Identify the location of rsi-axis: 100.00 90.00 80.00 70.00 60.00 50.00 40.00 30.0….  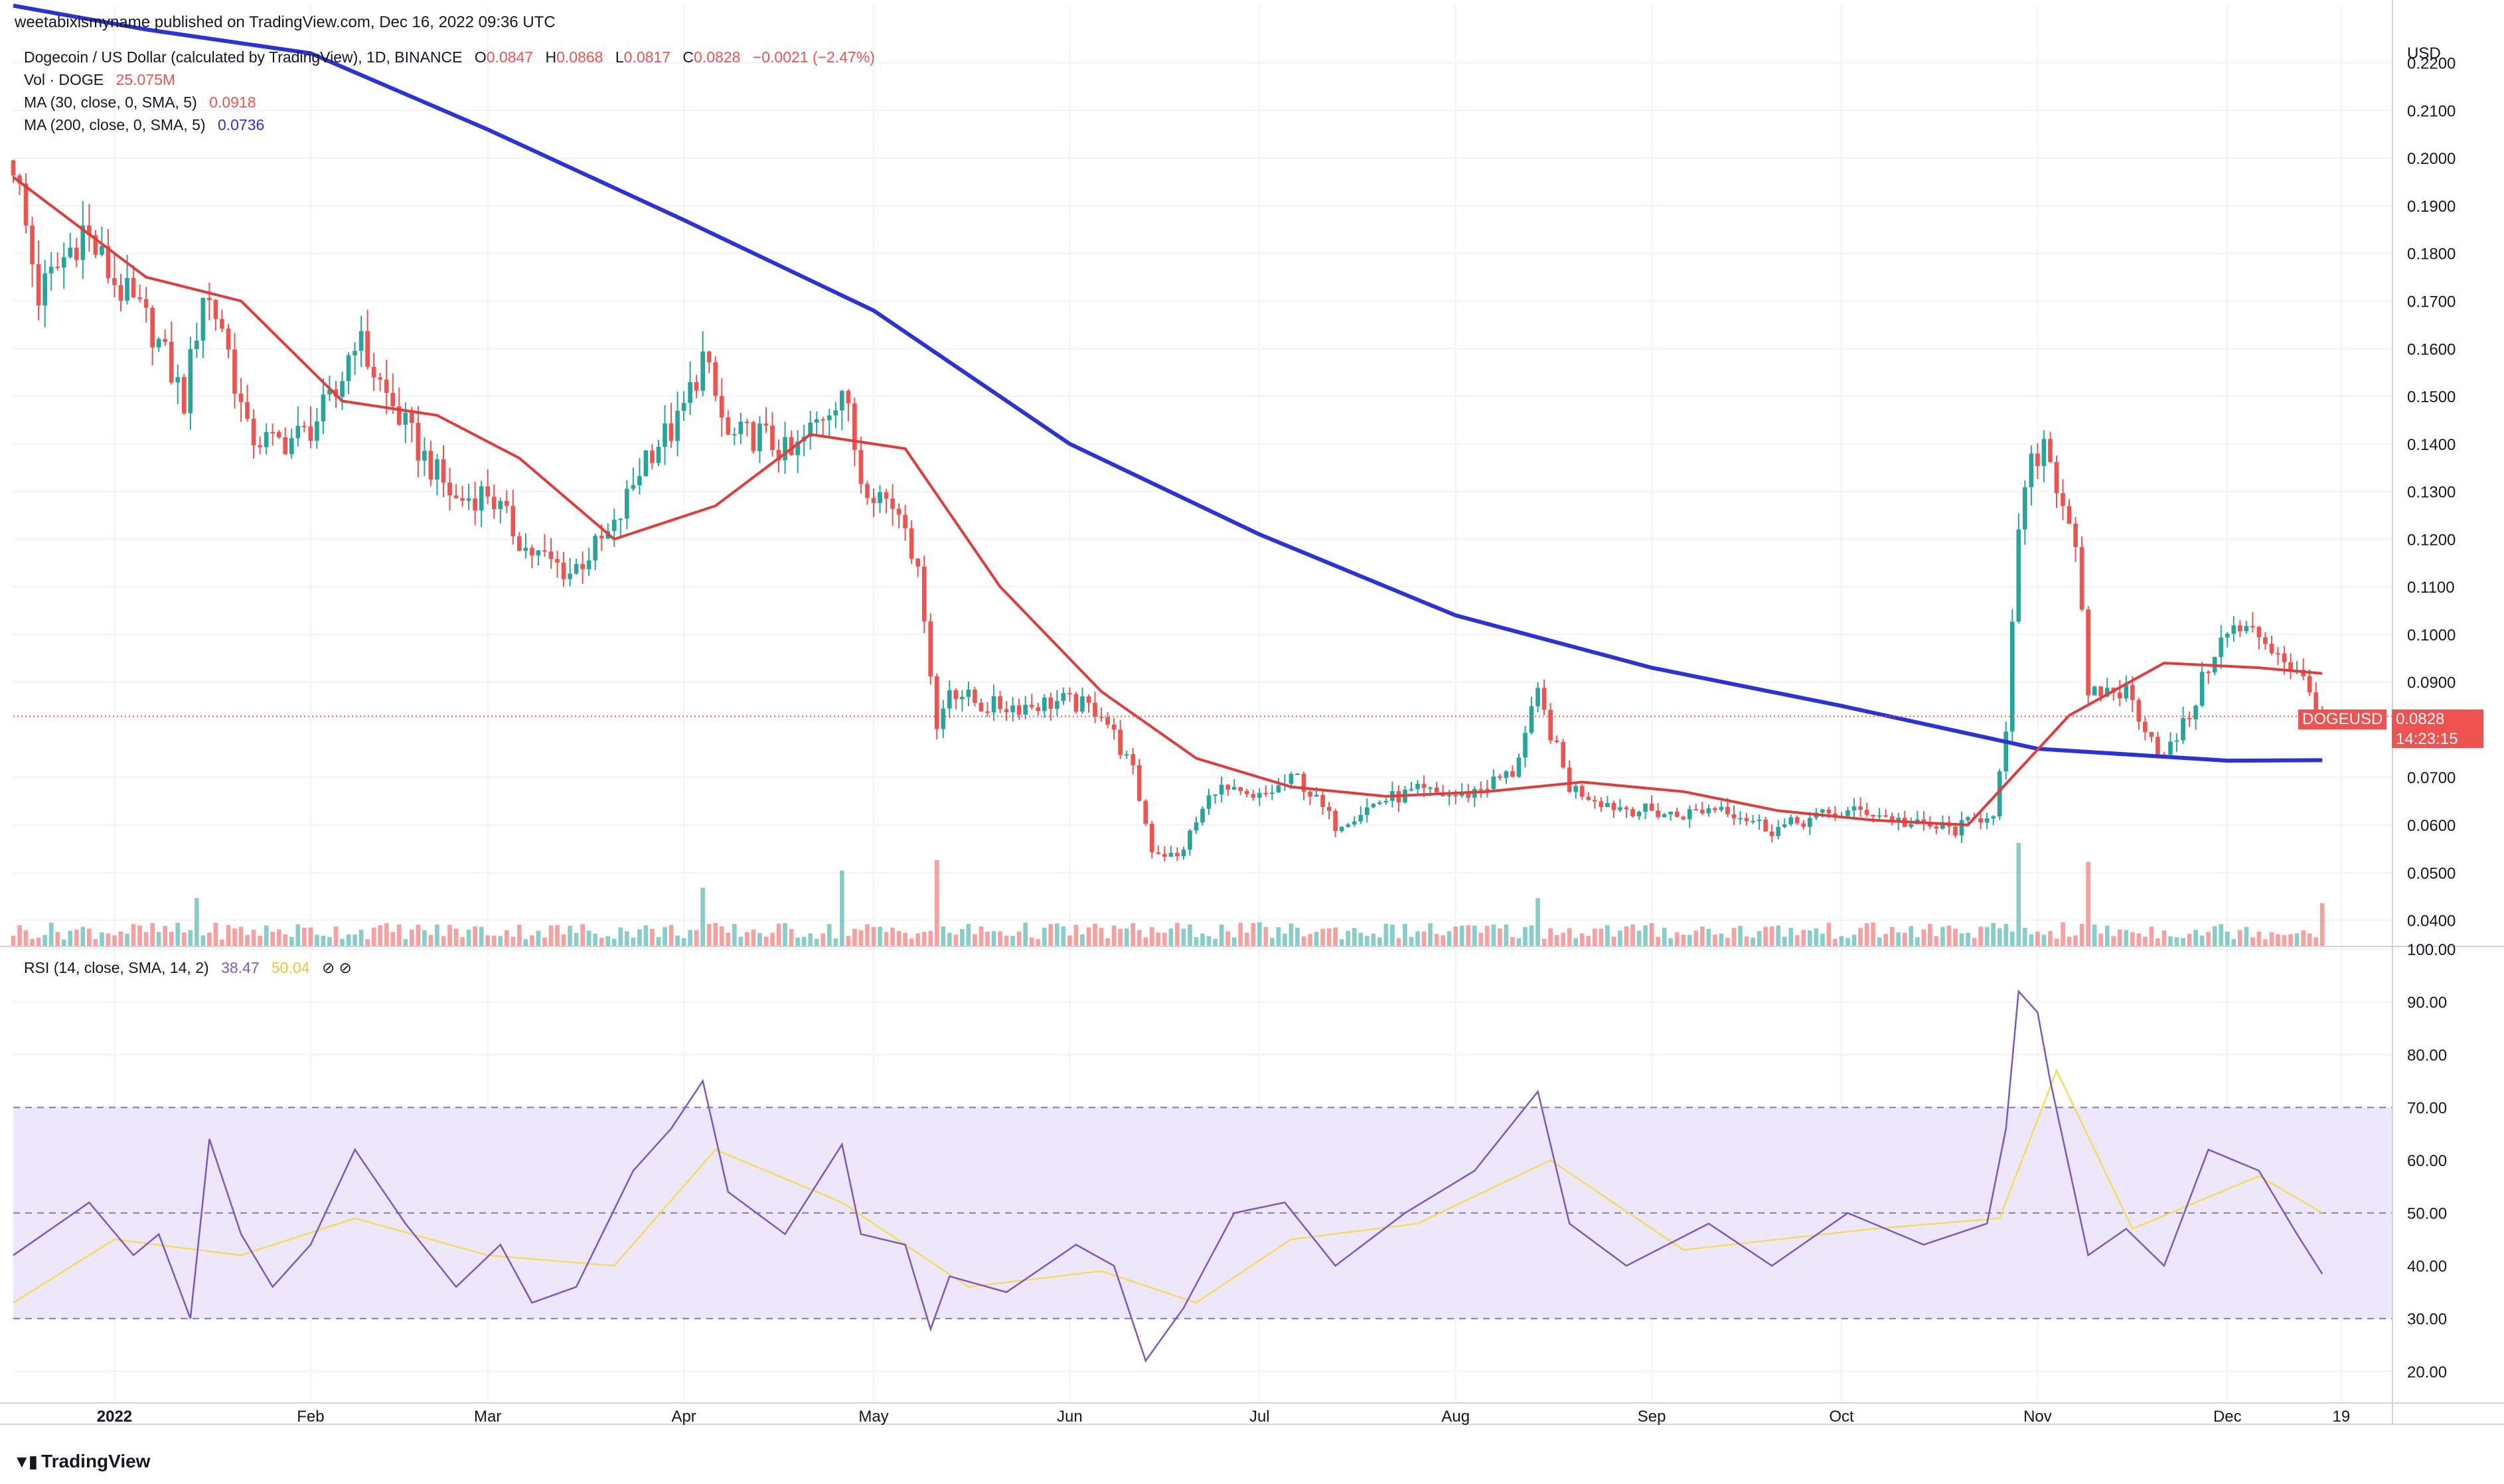
(2431, 1161).